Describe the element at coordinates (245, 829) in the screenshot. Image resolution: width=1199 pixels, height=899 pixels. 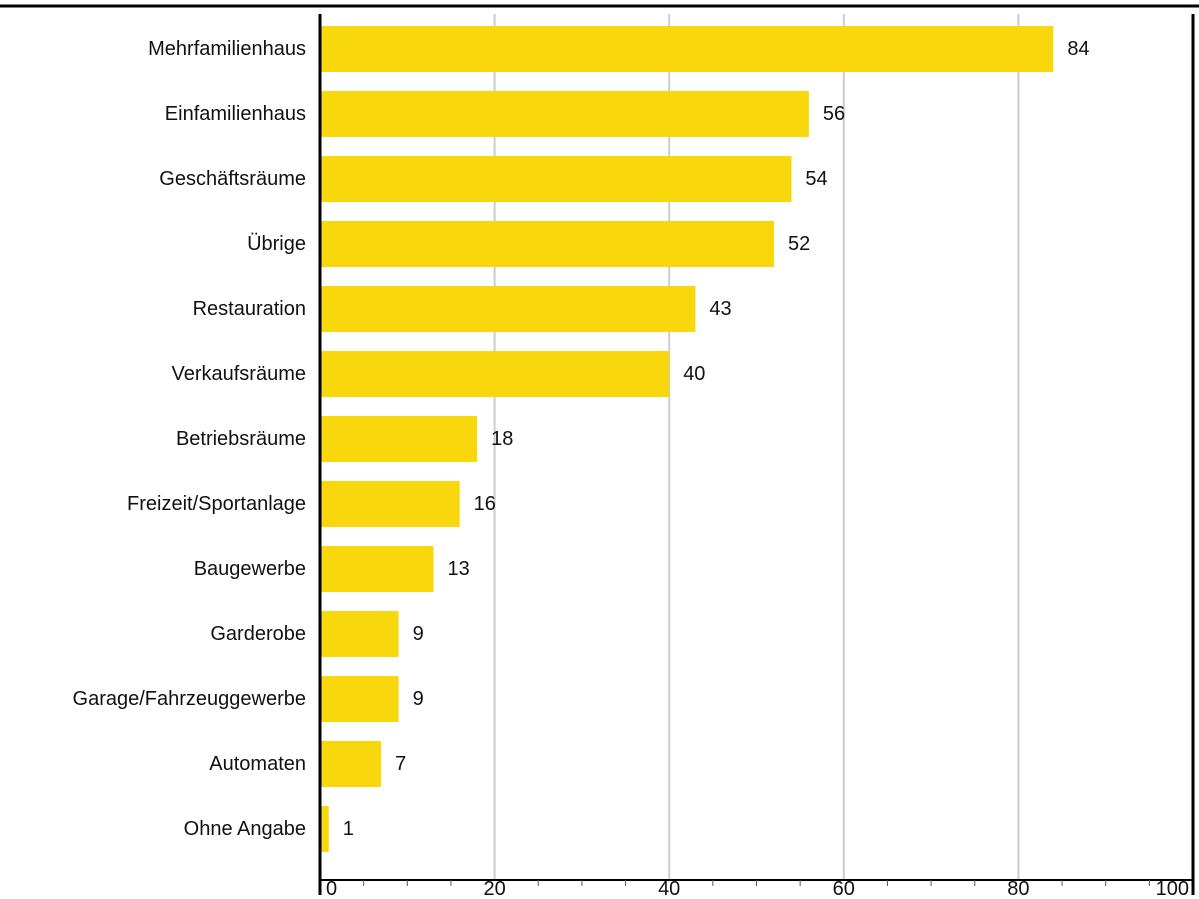
I see `category-label-12: Ohne Angabe` at that location.